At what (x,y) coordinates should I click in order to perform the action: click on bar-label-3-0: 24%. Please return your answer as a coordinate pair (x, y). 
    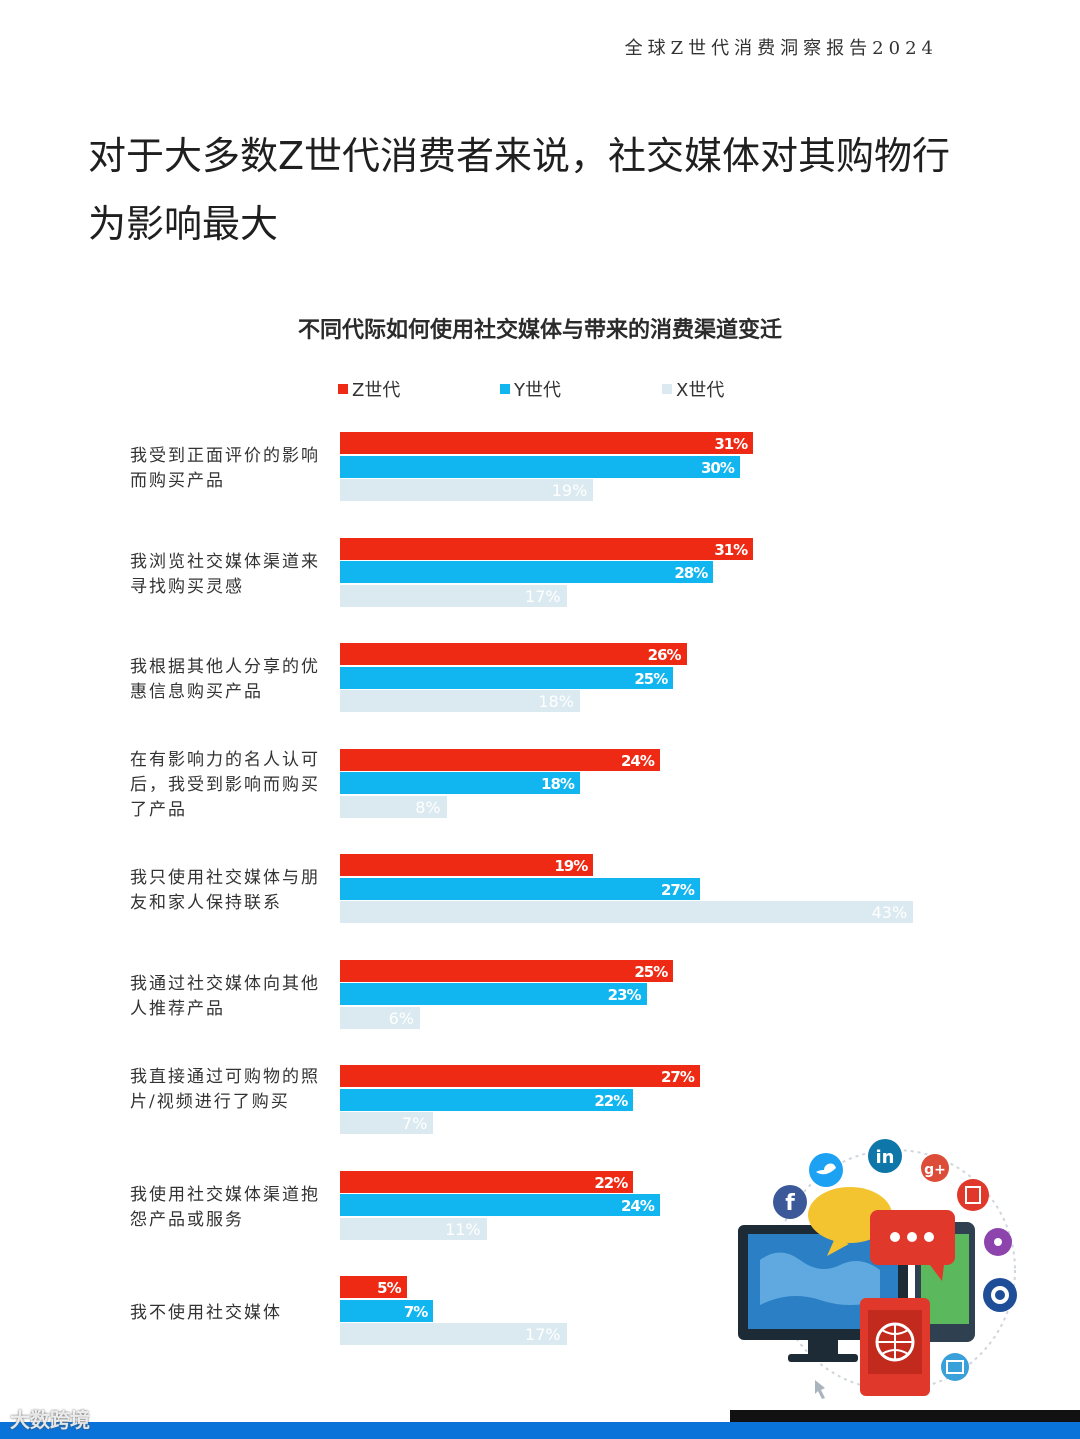
    Looking at the image, I should click on (638, 760).